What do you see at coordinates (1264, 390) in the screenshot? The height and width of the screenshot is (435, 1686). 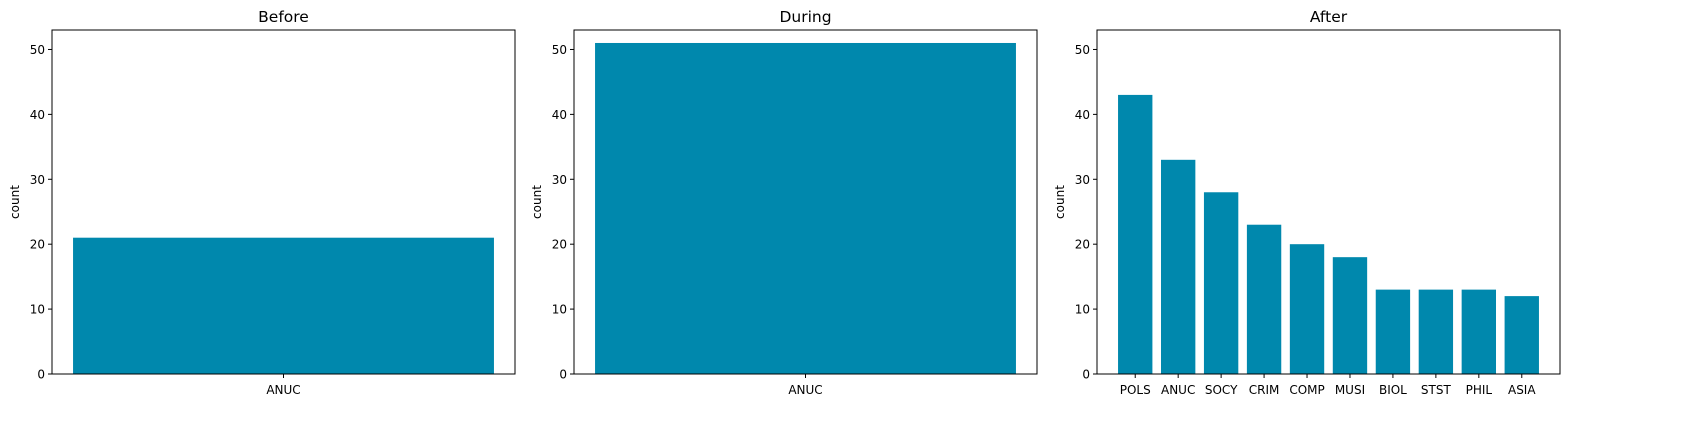 I see `x-tick-label: CRIM` at bounding box center [1264, 390].